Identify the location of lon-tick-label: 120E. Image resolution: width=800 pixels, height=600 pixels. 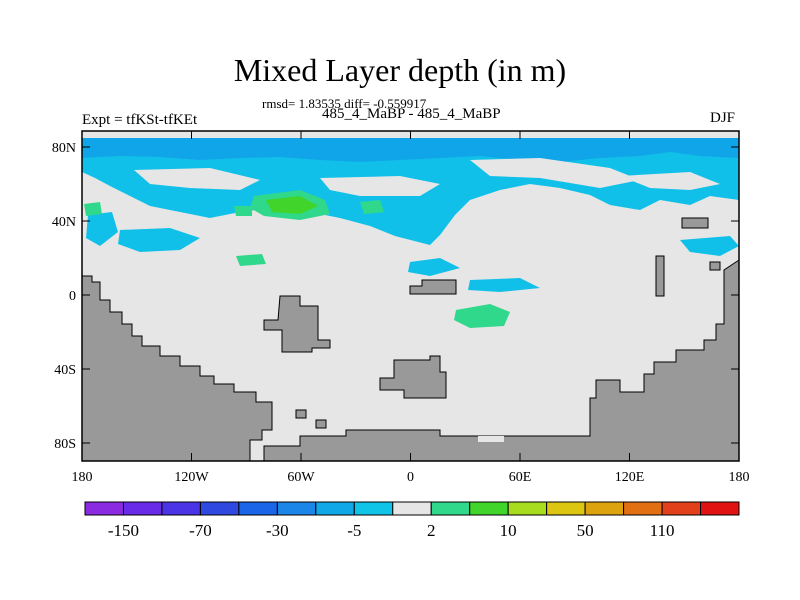
(630, 477).